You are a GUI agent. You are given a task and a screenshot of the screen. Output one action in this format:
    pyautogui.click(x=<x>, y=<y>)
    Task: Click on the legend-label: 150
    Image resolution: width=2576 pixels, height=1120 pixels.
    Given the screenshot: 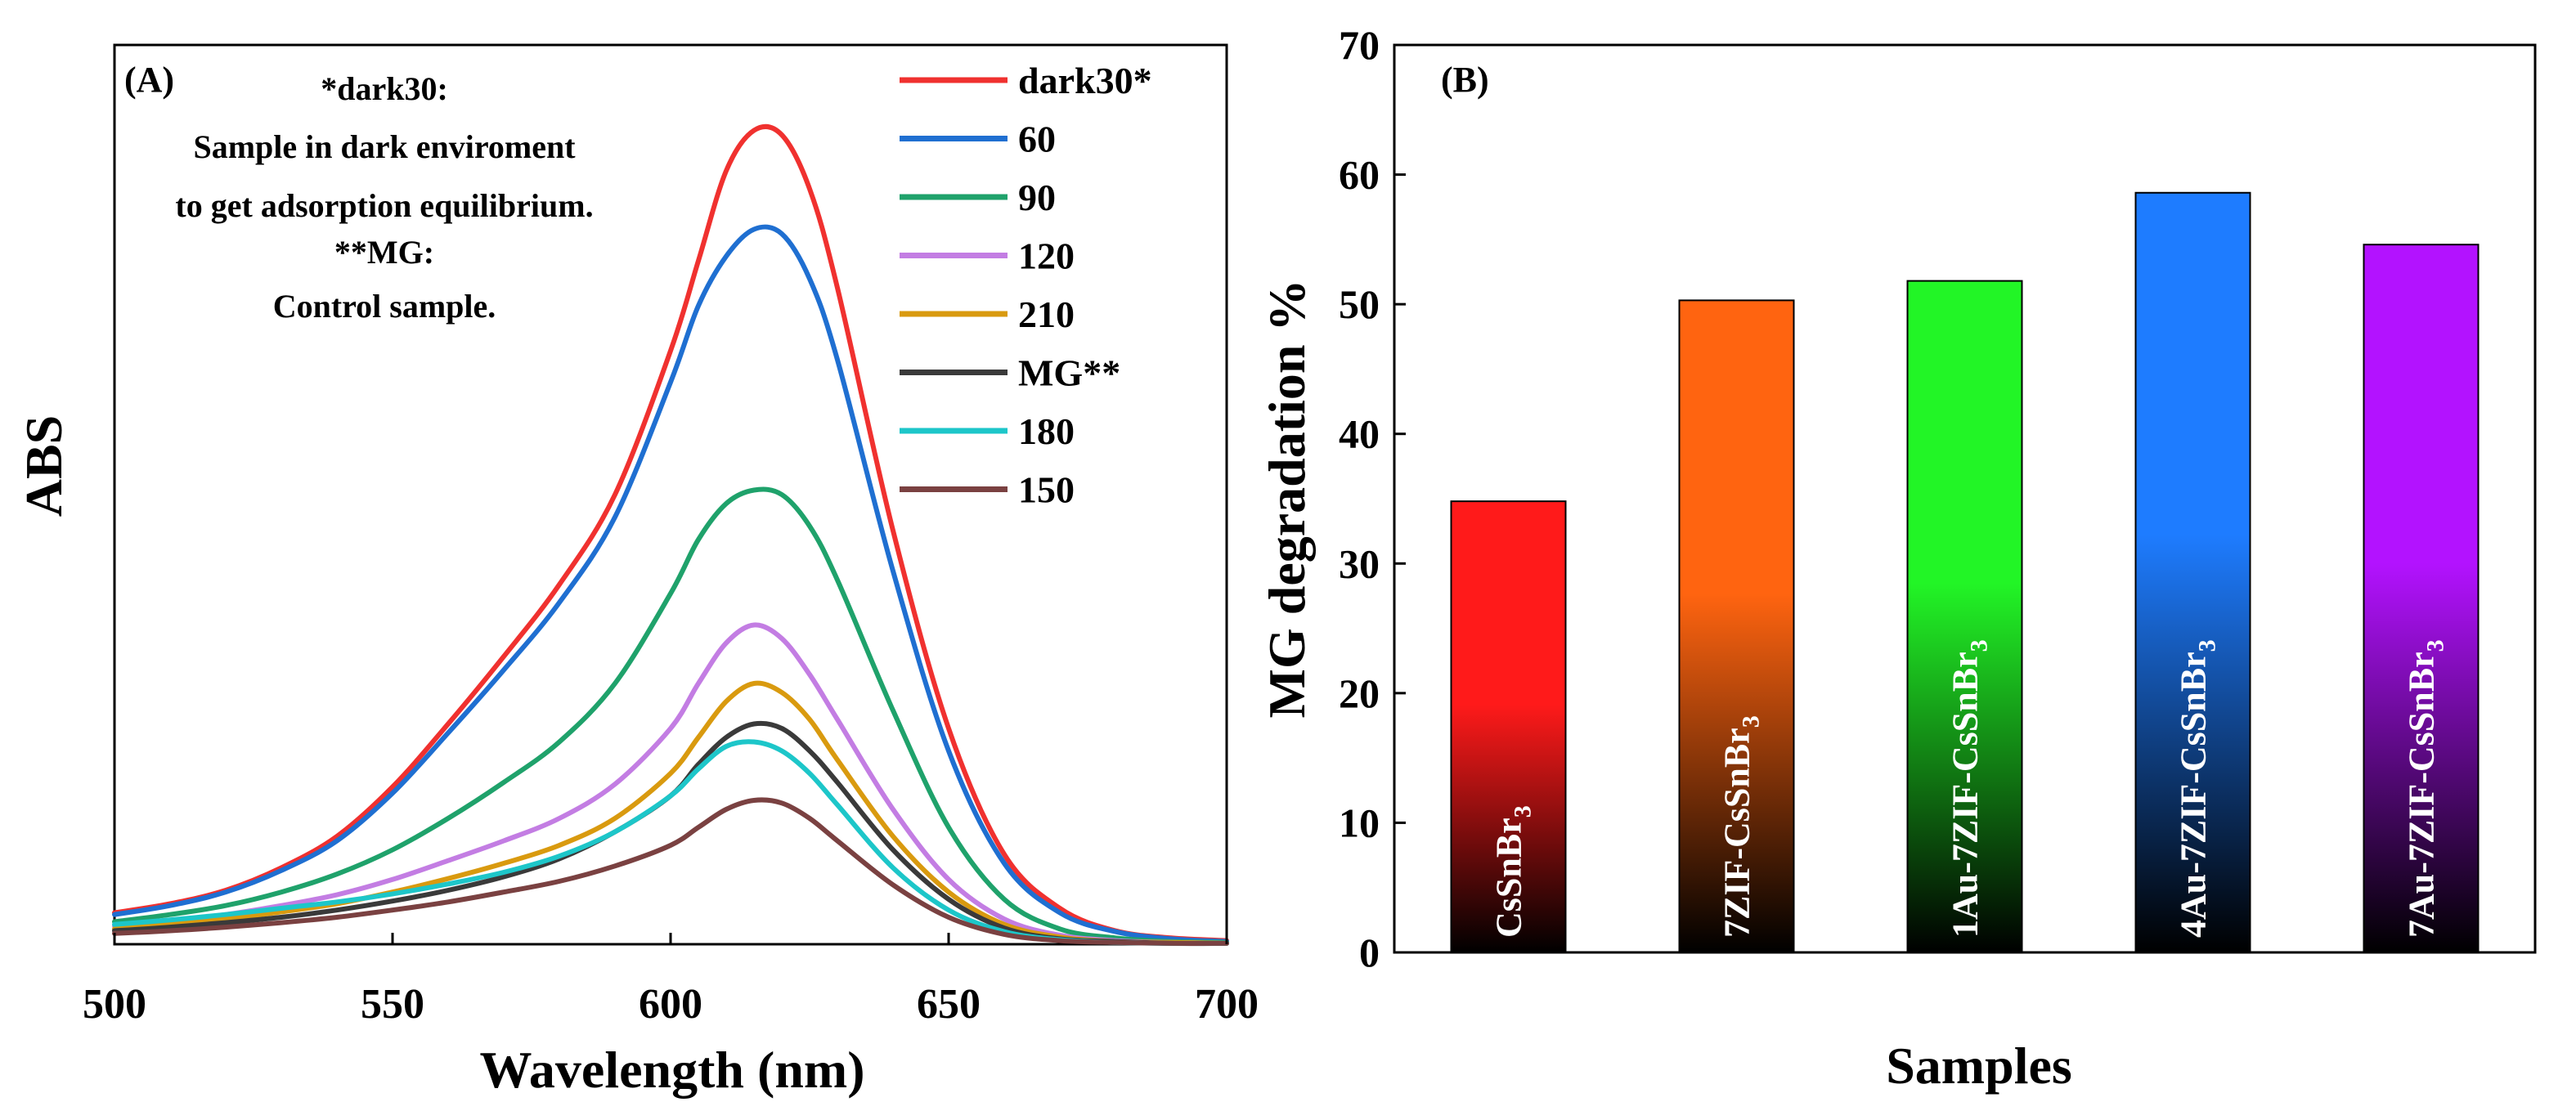 What is the action you would take?
    pyautogui.click(x=1046, y=490)
    